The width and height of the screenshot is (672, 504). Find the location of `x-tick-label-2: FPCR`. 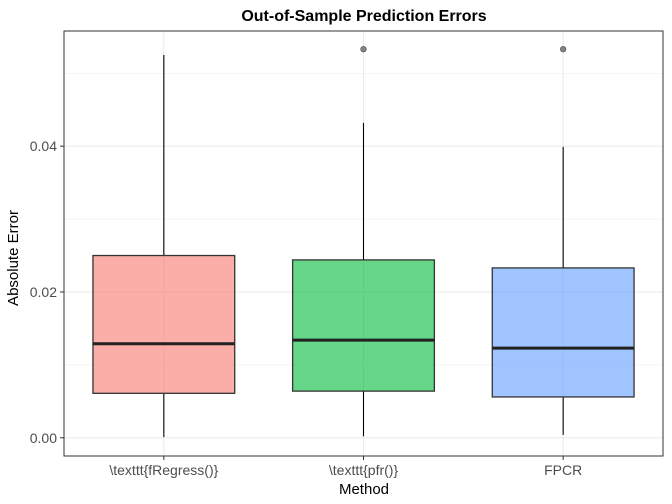

x-tick-label-2: FPCR is located at coordinates (563, 470).